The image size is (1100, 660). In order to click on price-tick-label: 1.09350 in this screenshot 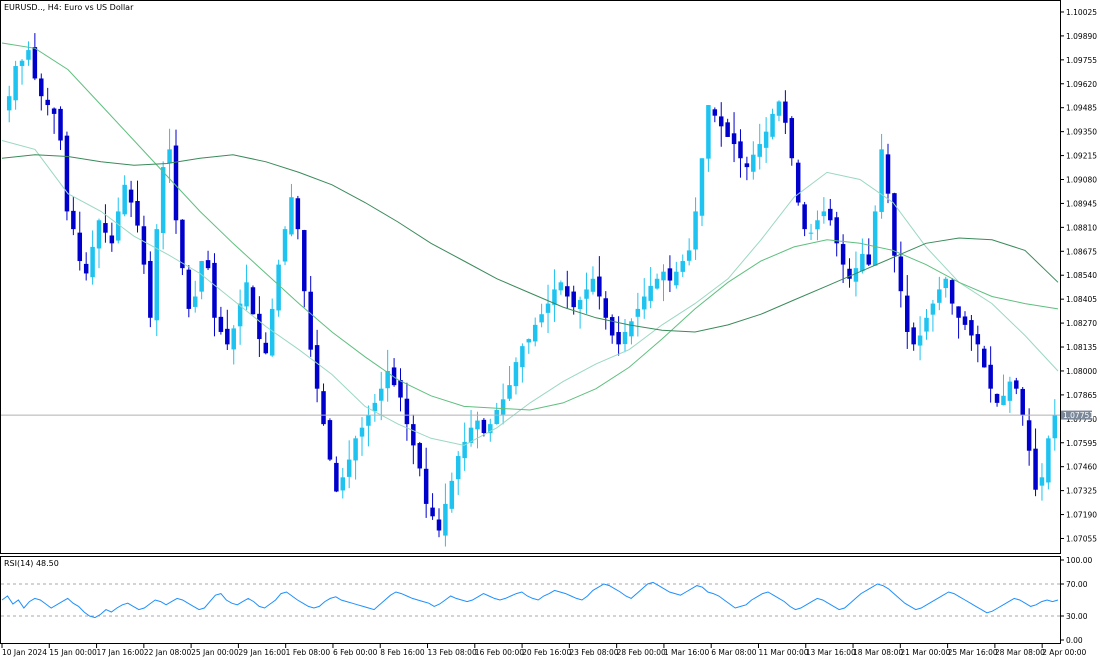, I will do `click(1081, 132)`.